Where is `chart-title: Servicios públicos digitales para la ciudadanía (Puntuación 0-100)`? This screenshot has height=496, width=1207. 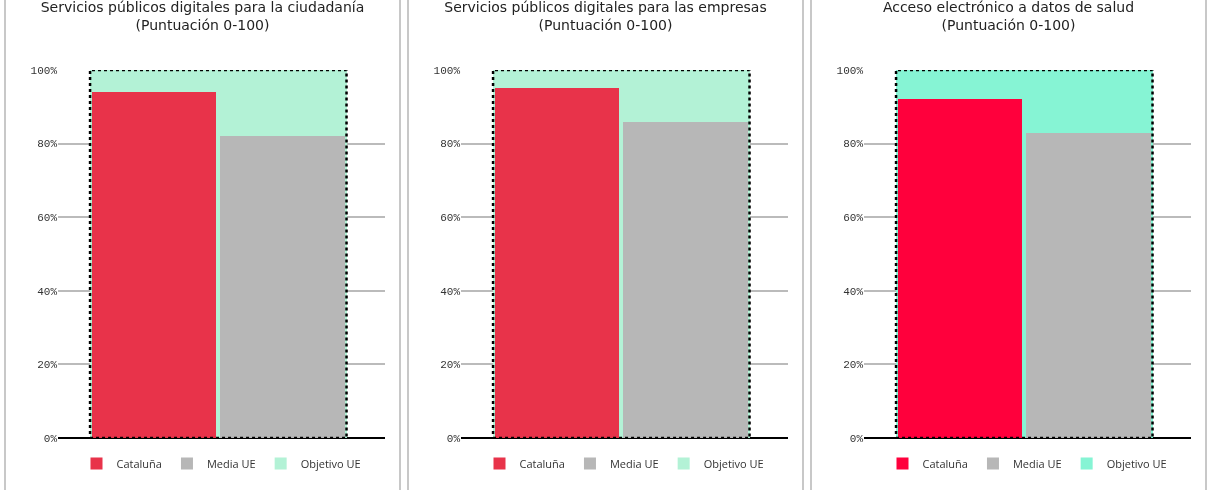
chart-title: Servicios públicos digitales para la ciudadanía (Puntuación 0-100) is located at coordinates (202, 17).